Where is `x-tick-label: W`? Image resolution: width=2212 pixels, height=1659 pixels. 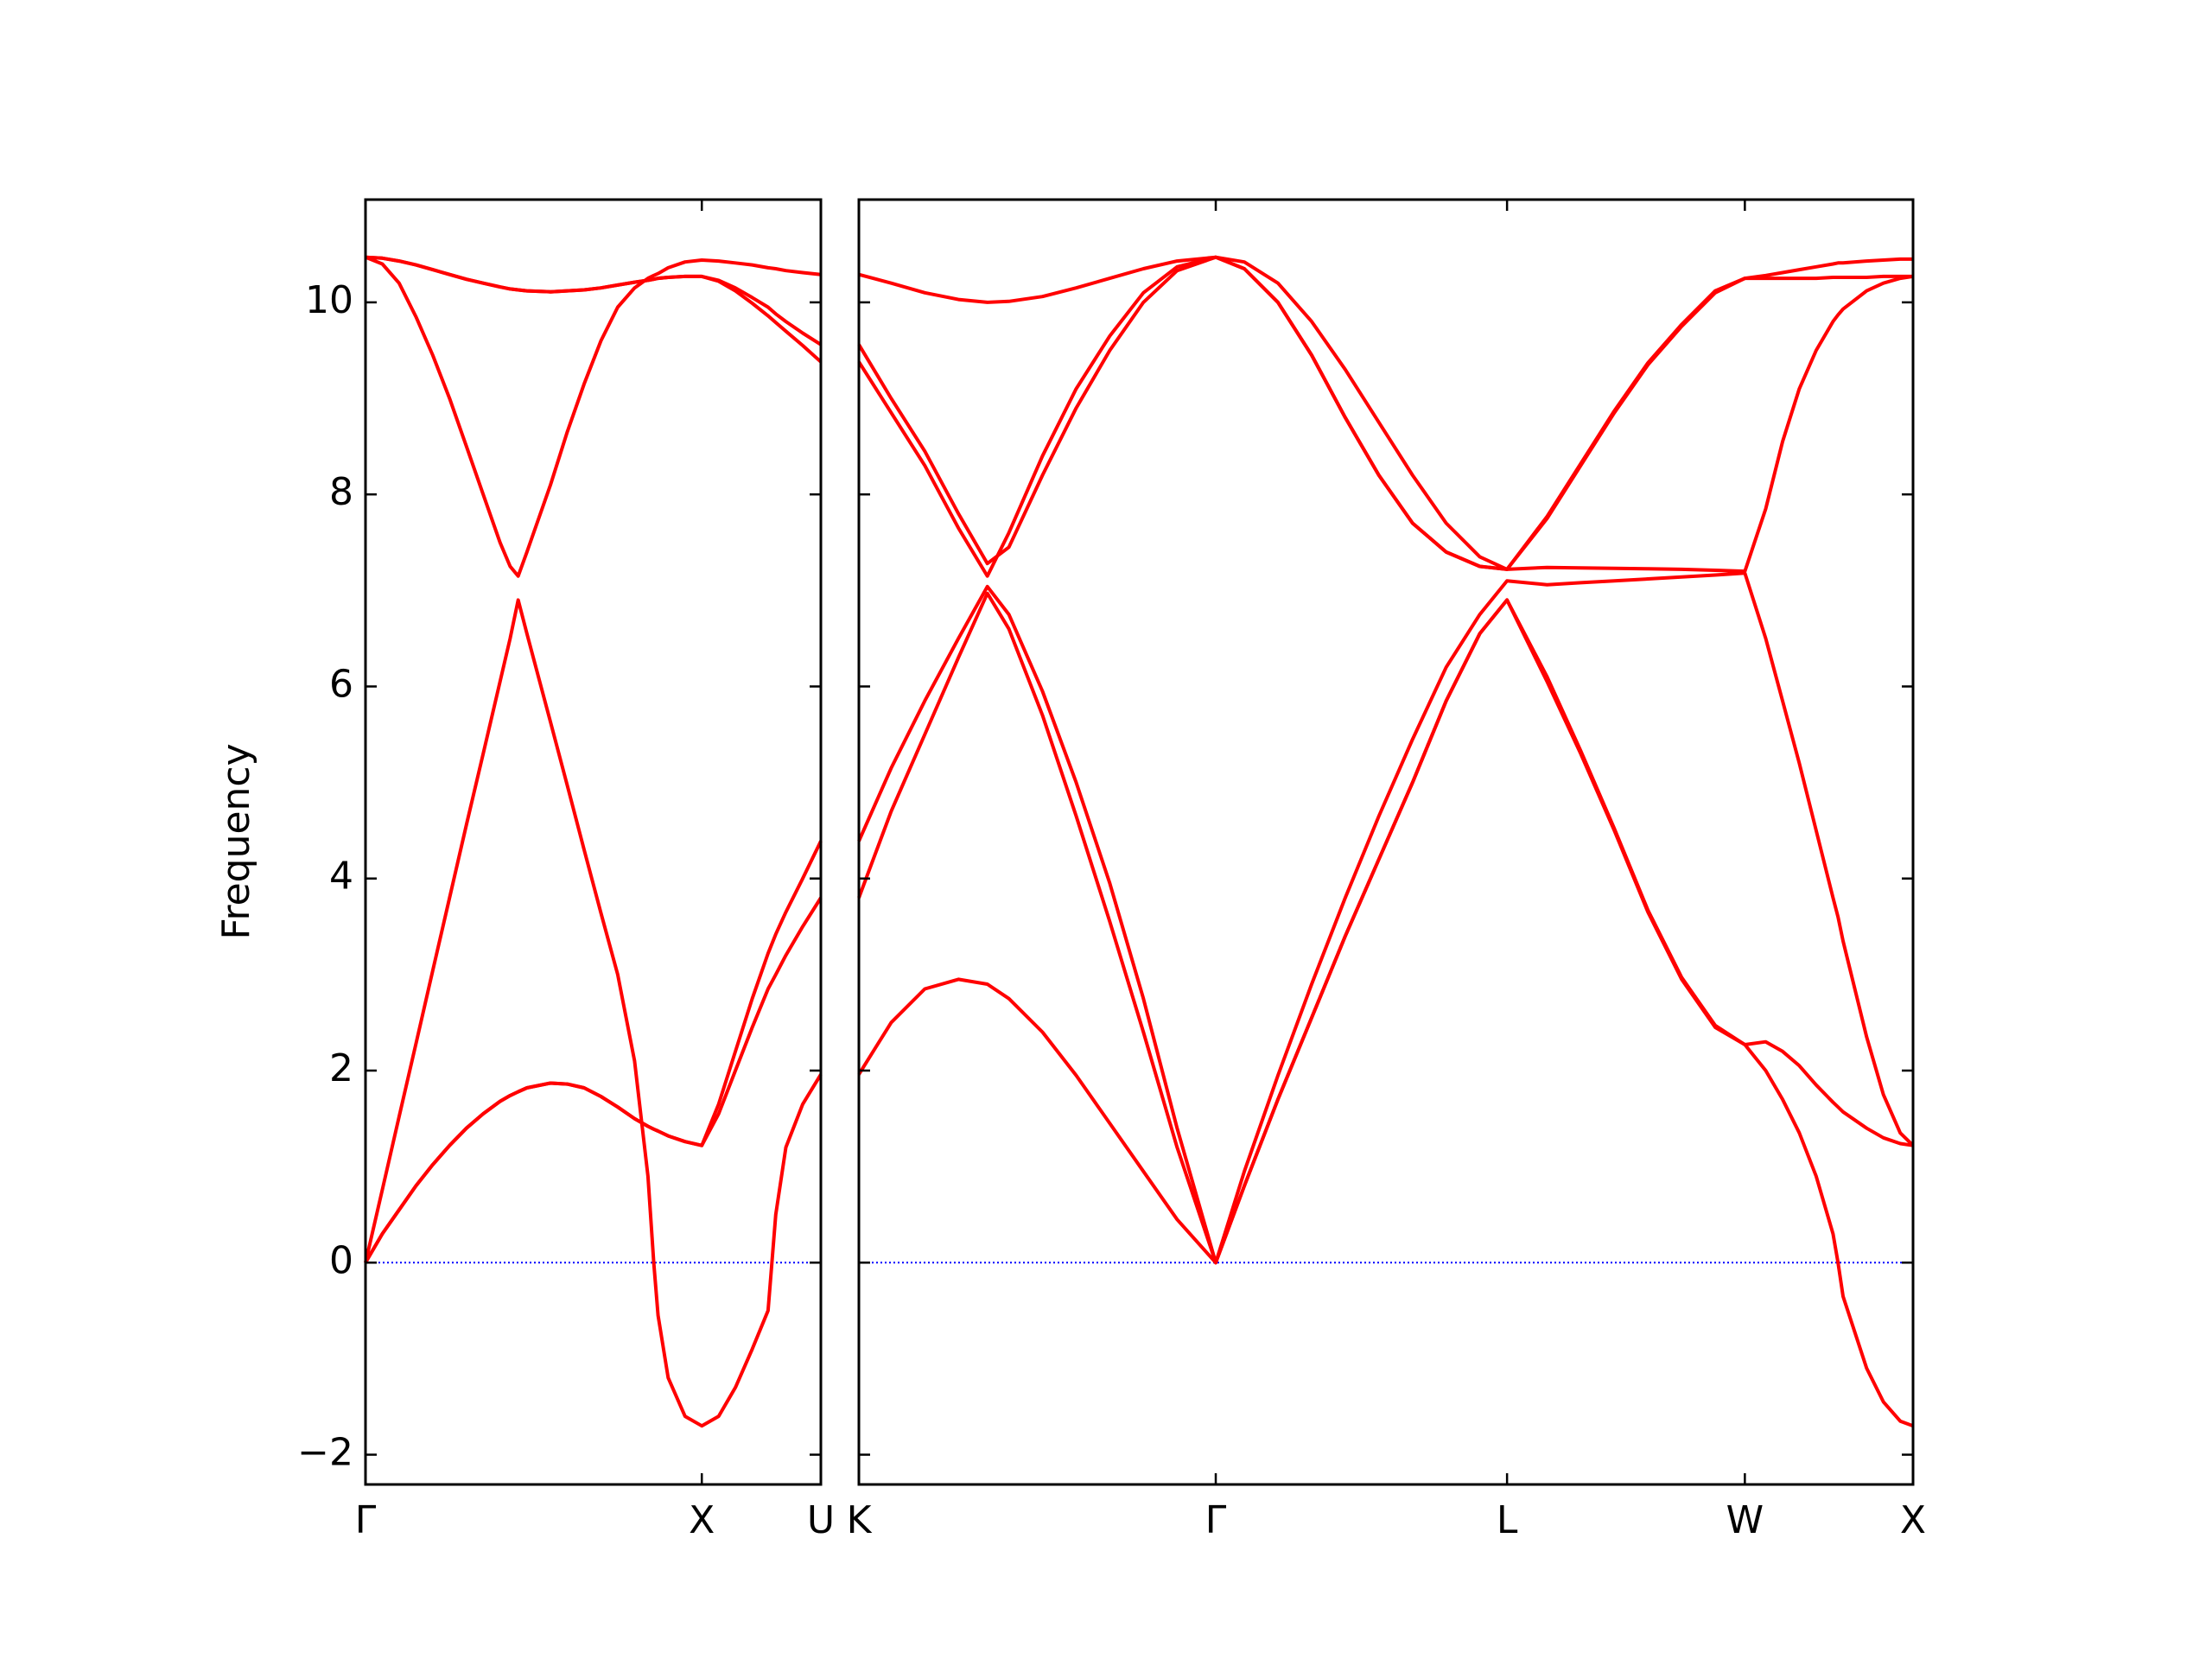 x-tick-label: W is located at coordinates (1745, 1520).